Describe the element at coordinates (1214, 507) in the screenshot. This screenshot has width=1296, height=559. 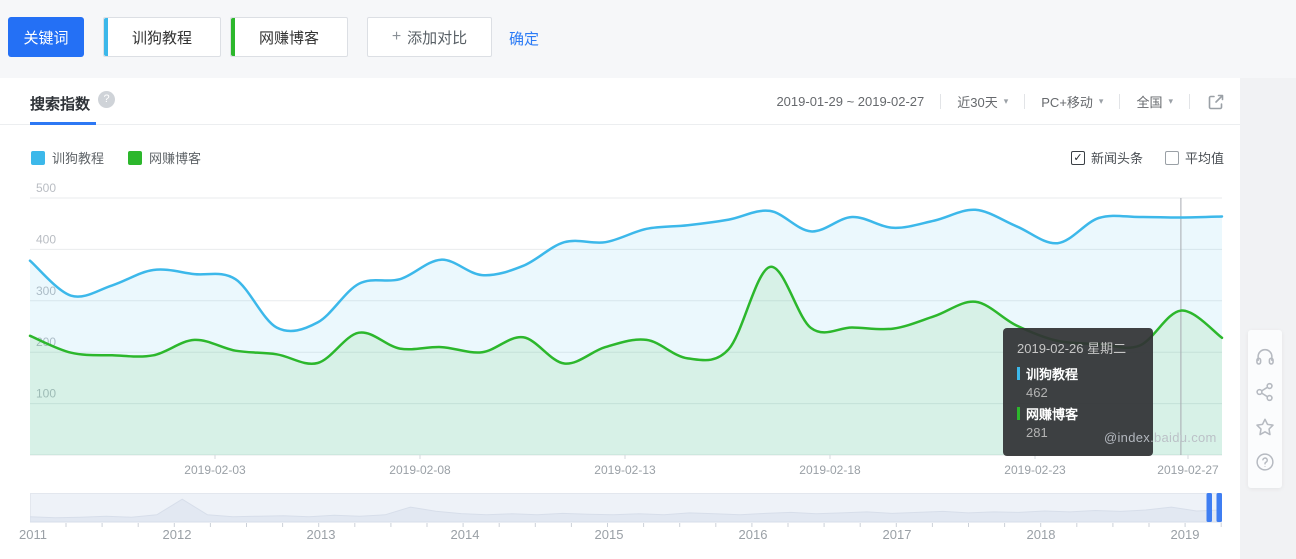
I see `slider-handles` at that location.